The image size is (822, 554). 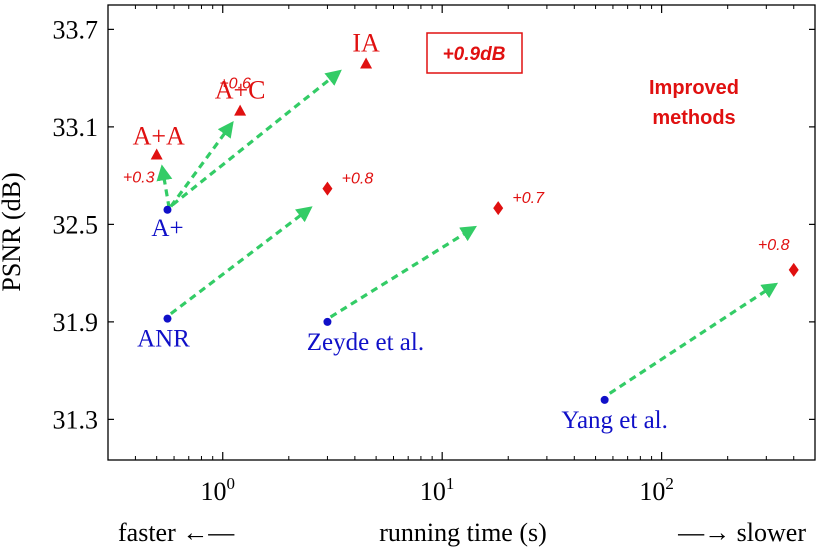 What do you see at coordinates (217, 490) in the screenshot?
I see `x-tick-label: 10⁰` at bounding box center [217, 490].